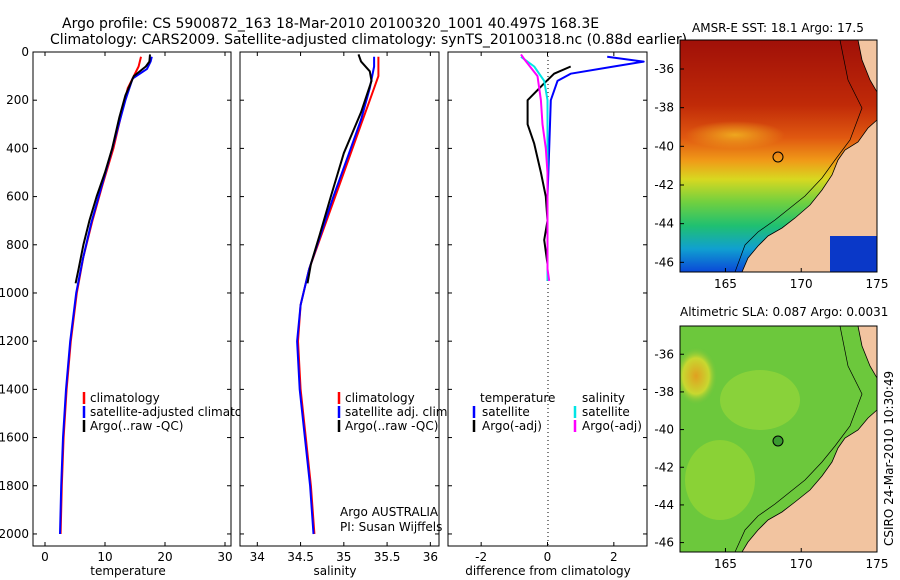  What do you see at coordinates (334, 571) in the screenshot?
I see `salinity-xlabel: salinity` at bounding box center [334, 571].